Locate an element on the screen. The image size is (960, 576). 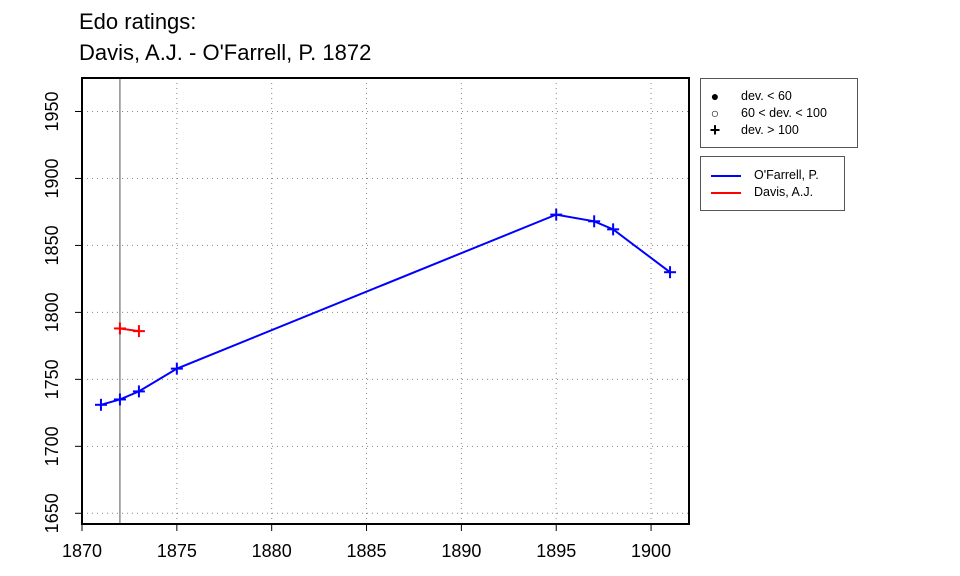
plus-icon: + is located at coordinates (715, 130).